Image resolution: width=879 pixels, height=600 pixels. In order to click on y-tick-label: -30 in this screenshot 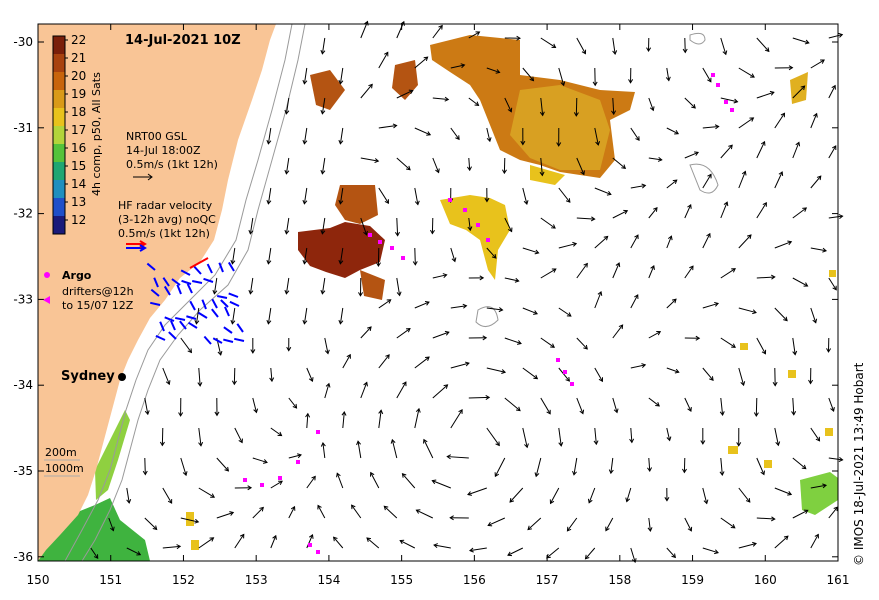, I will do `click(23, 42)`.